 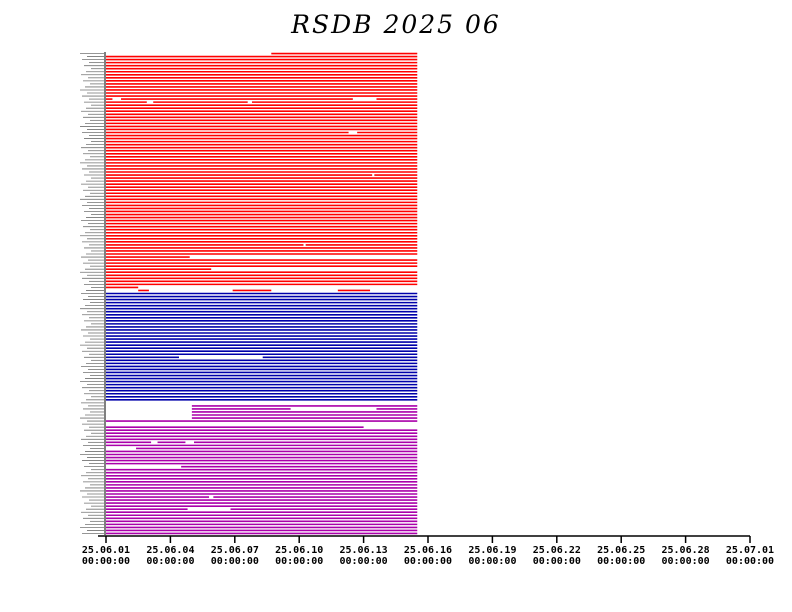 I want to click on x-tick-label-date: 25.06.28, so click(x=686, y=550).